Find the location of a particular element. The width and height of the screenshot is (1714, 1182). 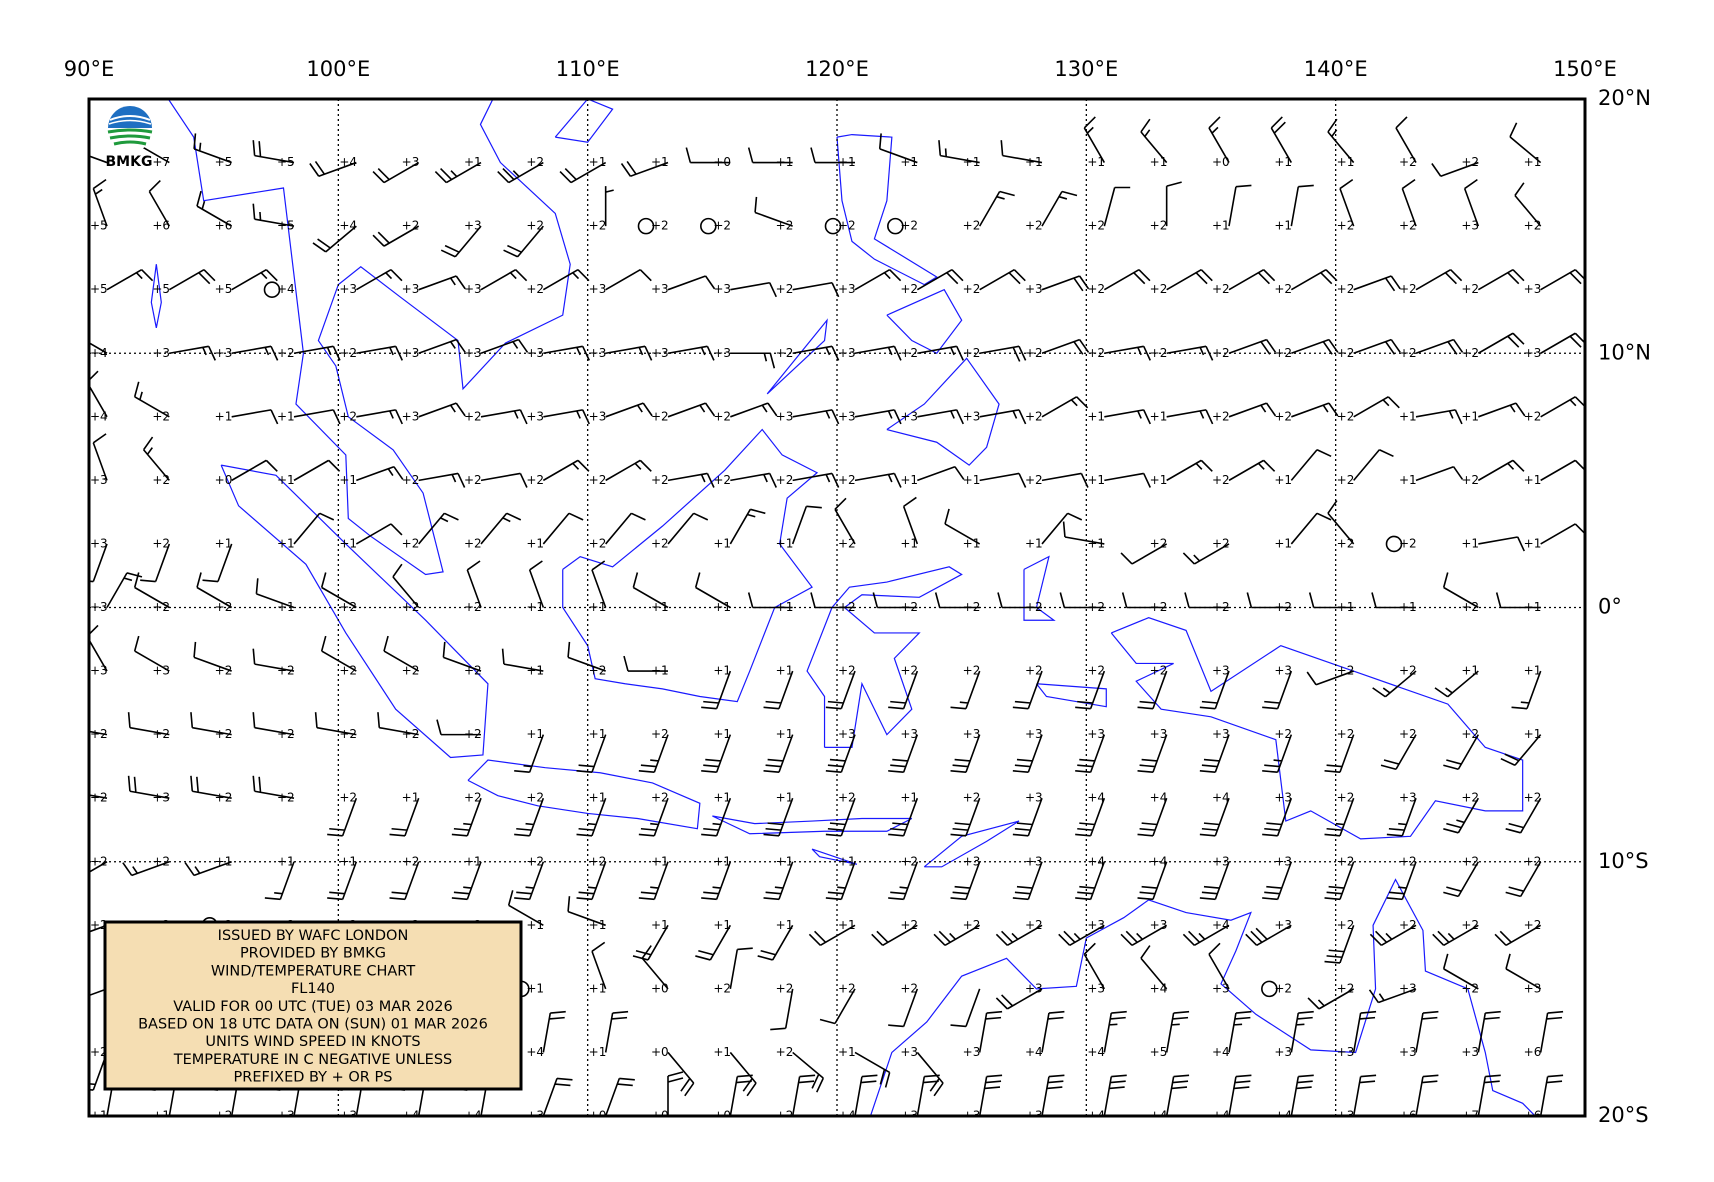

info-line: VALID FOR 00 UTC (TUE) 03 MAR 2026 is located at coordinates (313, 1007).